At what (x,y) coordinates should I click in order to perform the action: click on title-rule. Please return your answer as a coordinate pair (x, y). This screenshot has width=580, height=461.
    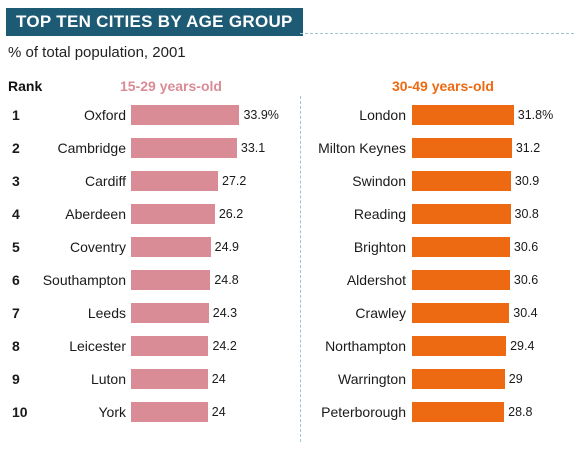
    Looking at the image, I should click on (437, 33).